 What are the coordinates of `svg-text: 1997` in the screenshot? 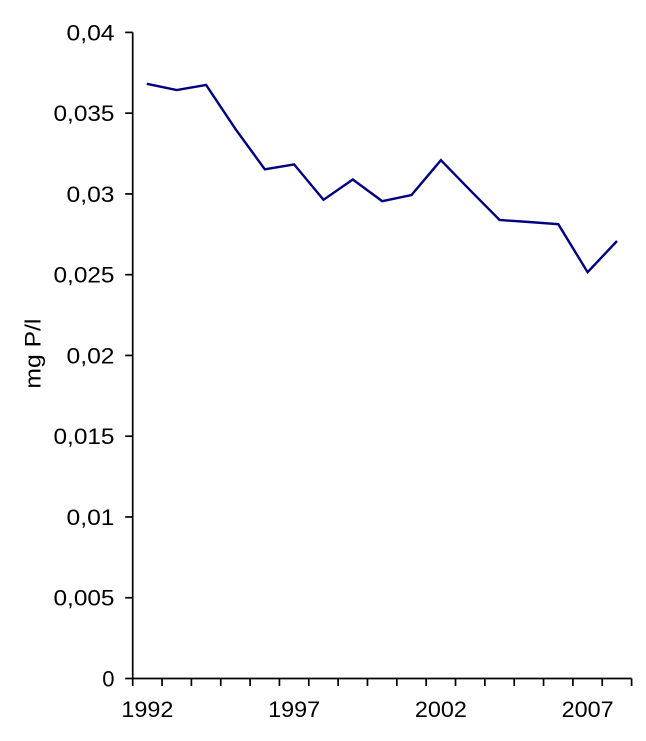 It's located at (294, 709).